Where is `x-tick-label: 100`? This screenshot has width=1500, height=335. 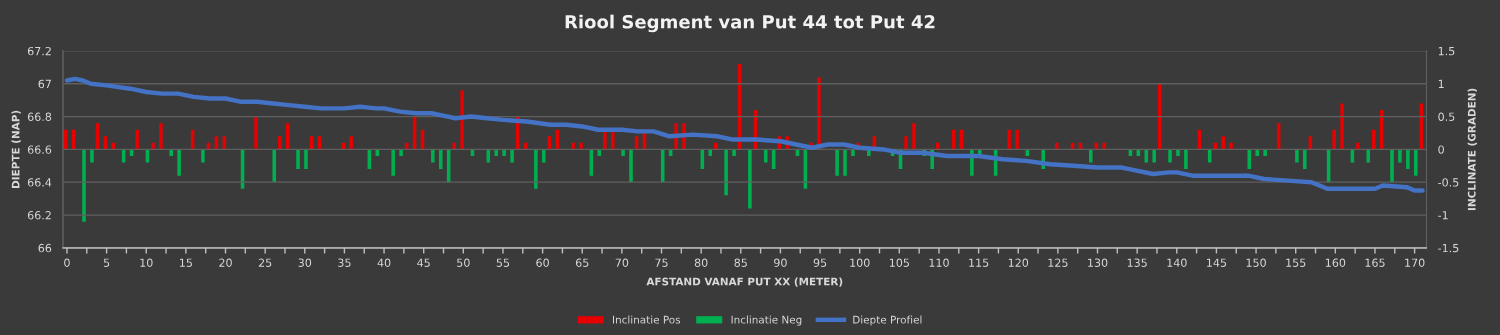 x-tick-label: 100 is located at coordinates (860, 262).